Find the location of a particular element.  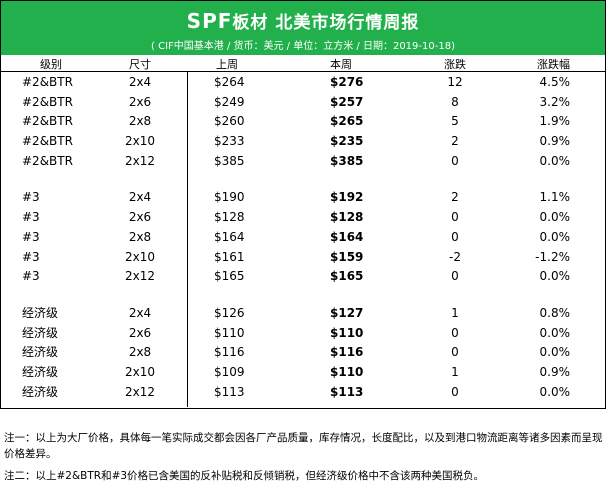

cell-this-week: $159 is located at coordinates (347, 257).